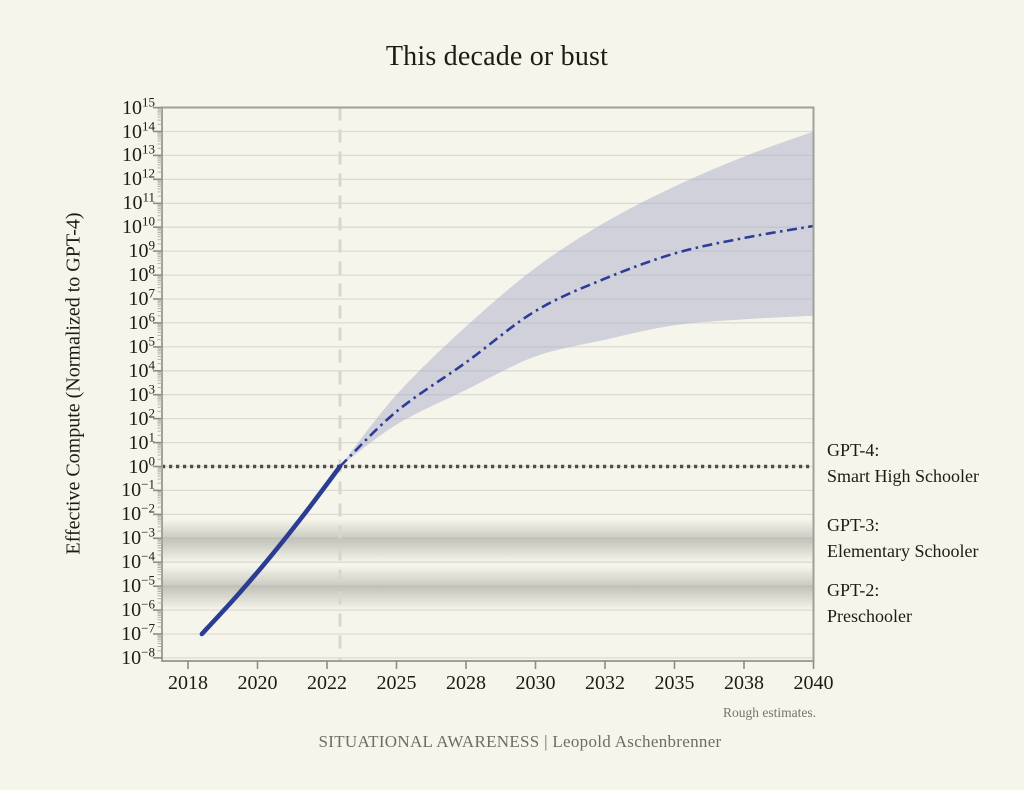 The width and height of the screenshot is (1024, 790). Describe the element at coordinates (327, 683) in the screenshot. I see `x-tick-label: 2022` at that location.